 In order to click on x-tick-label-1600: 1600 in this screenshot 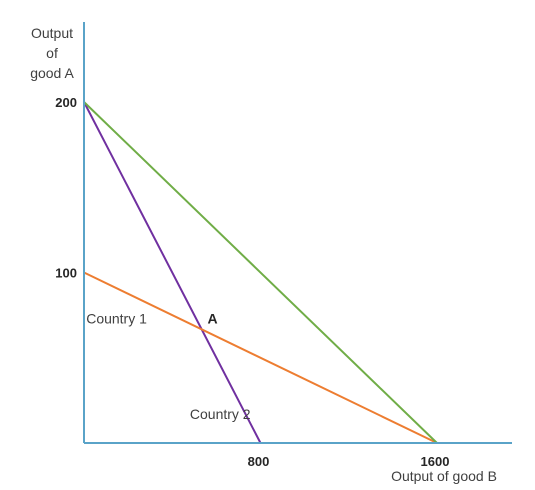, I will do `click(435, 461)`.